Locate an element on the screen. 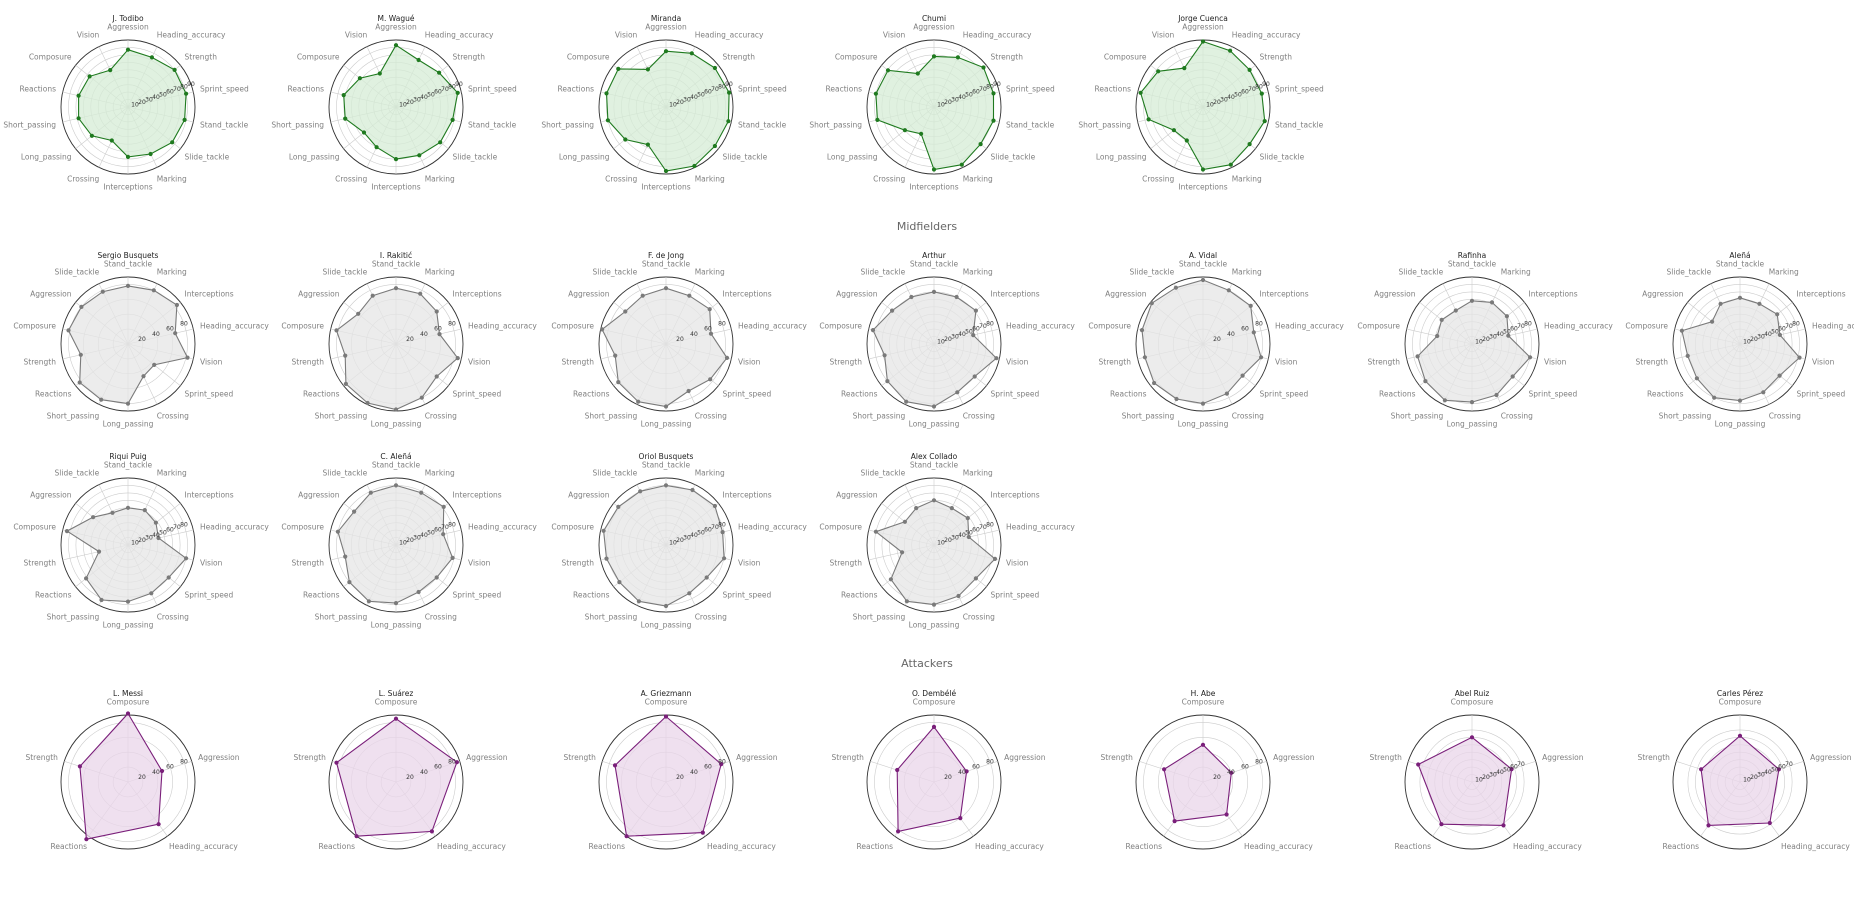 This screenshot has height=897, width=1854. tick-label: 50 is located at coordinates (1238, 94).